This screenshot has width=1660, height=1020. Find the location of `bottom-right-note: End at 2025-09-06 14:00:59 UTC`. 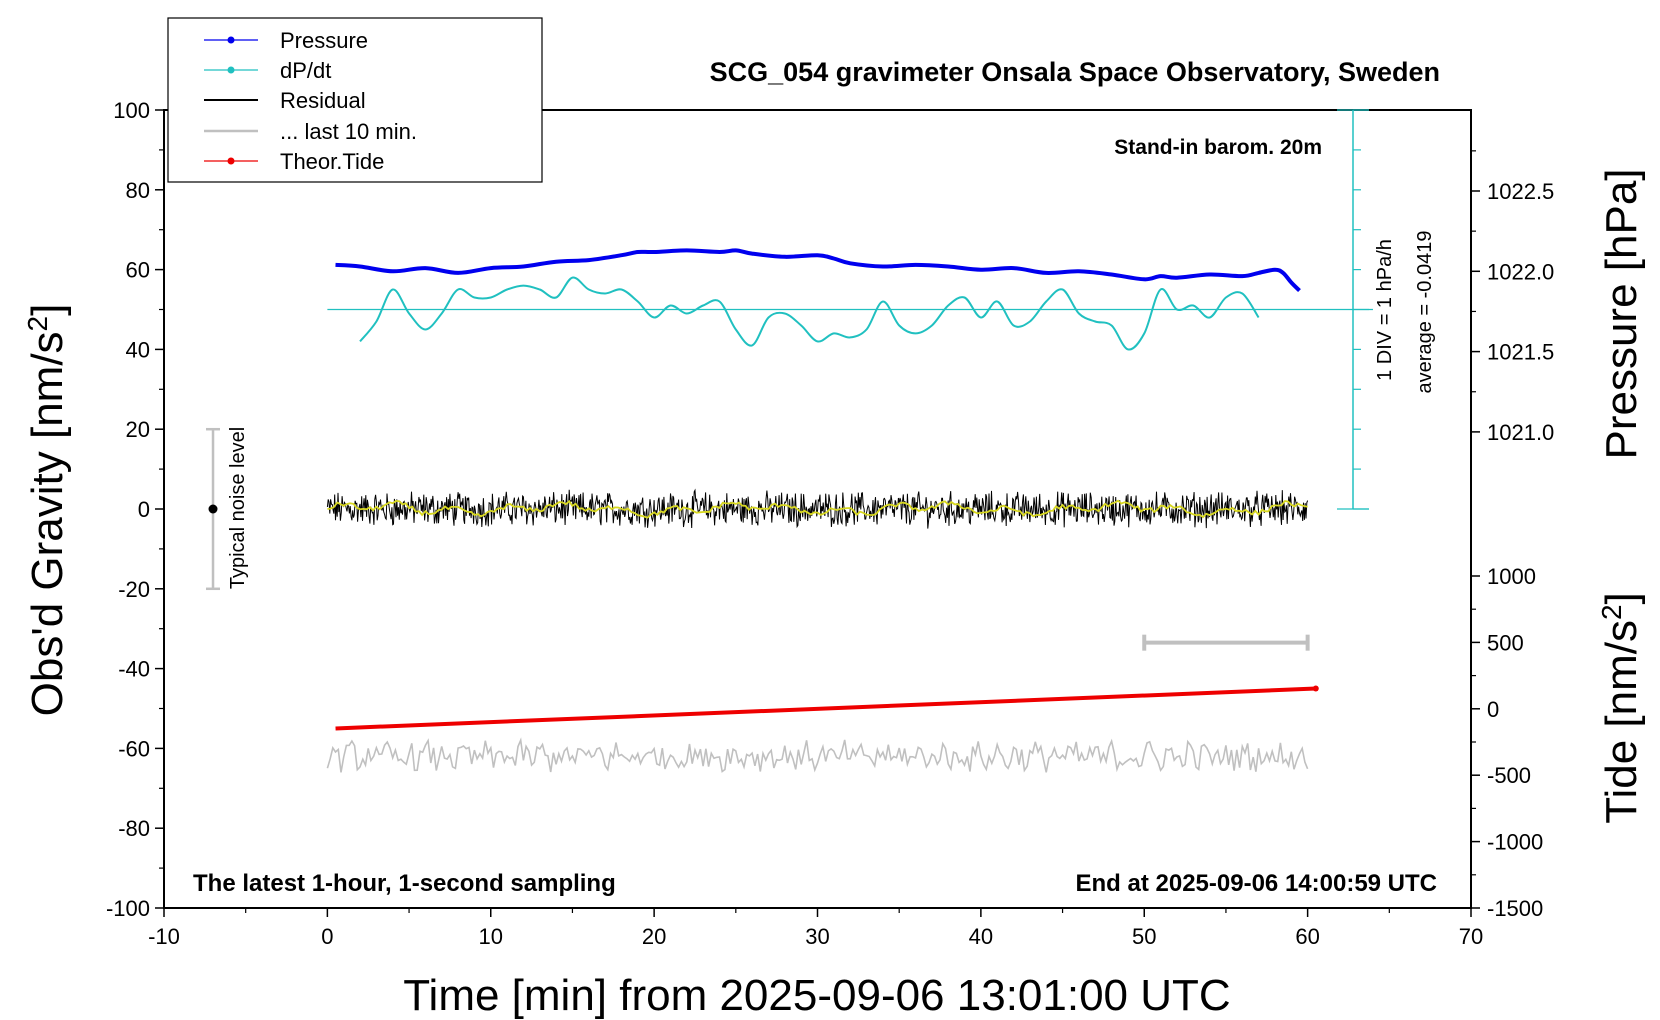

bottom-right-note: End at 2025-09-06 14:00:59 UTC is located at coordinates (1257, 883).